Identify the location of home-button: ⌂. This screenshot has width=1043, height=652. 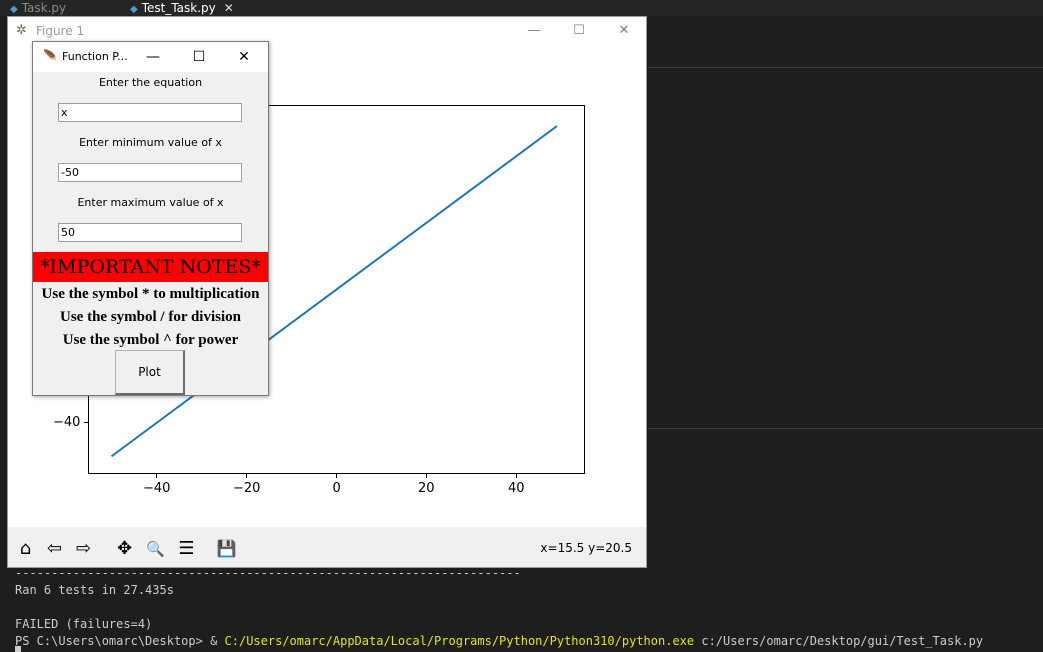
(25, 548).